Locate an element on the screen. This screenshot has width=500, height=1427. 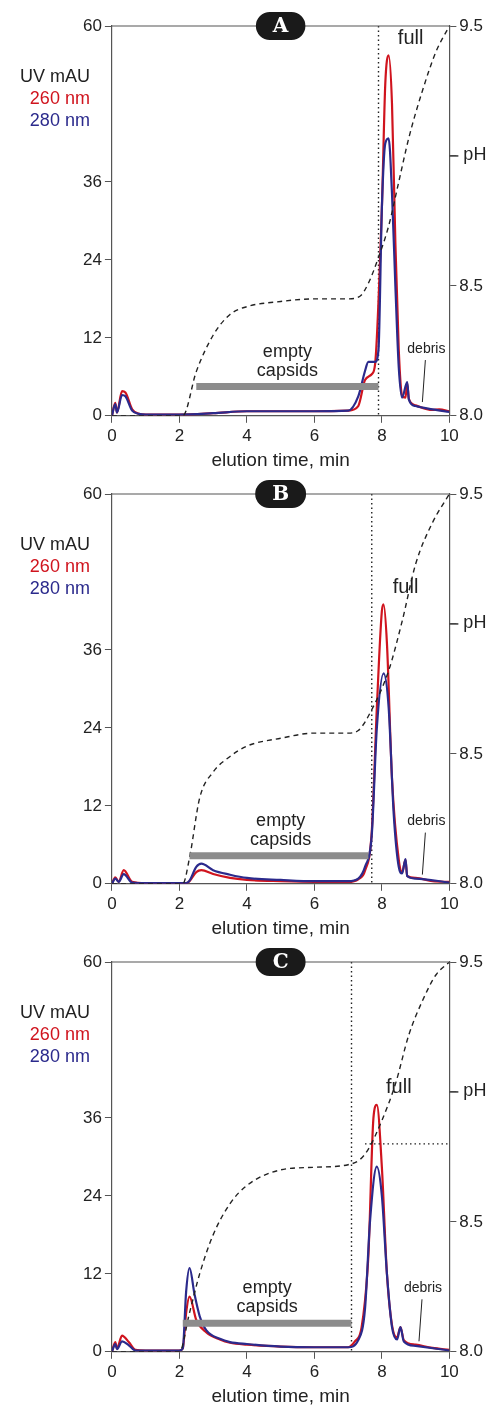
chart-title: A is located at coordinates (280, 25).